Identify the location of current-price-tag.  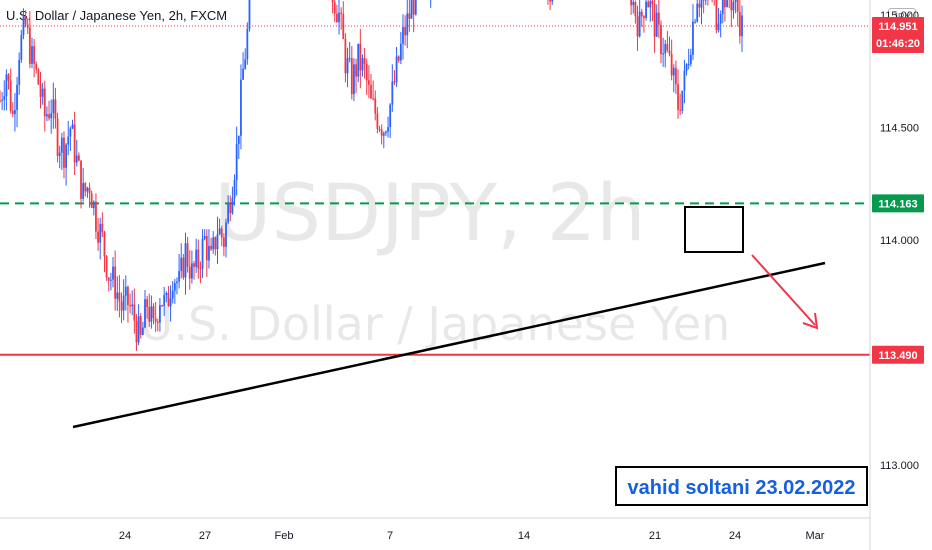
(898, 35).